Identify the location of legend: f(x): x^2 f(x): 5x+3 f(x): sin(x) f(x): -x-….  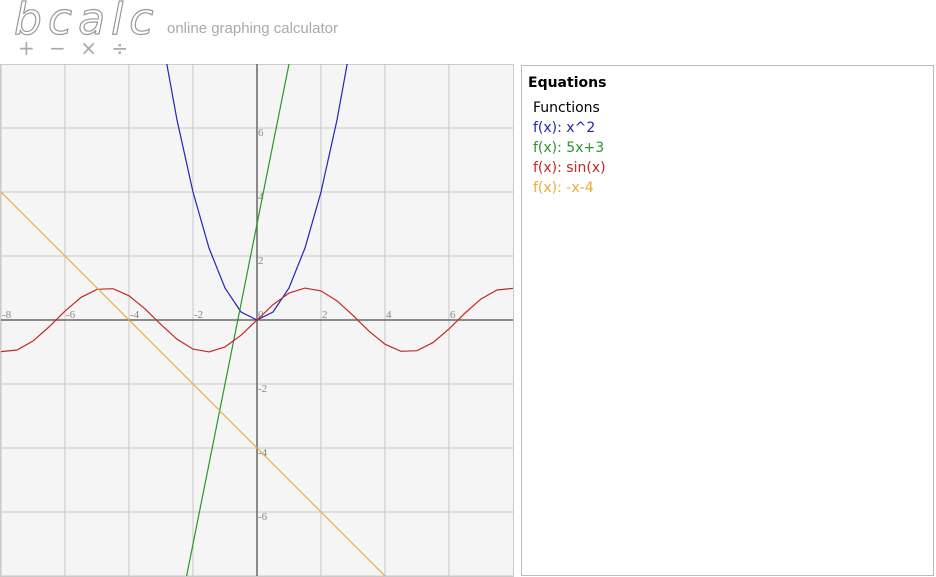
(569, 158).